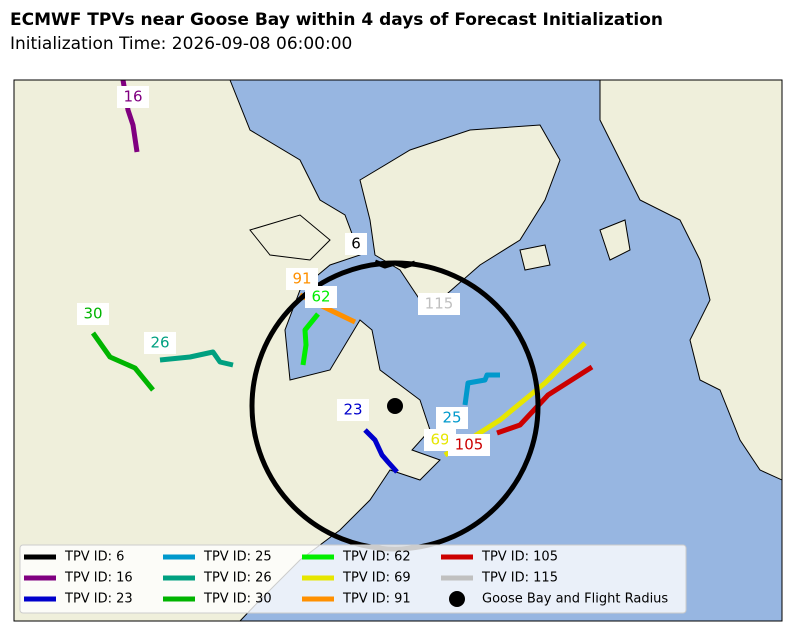  I want to click on europe, so click(690, 280).